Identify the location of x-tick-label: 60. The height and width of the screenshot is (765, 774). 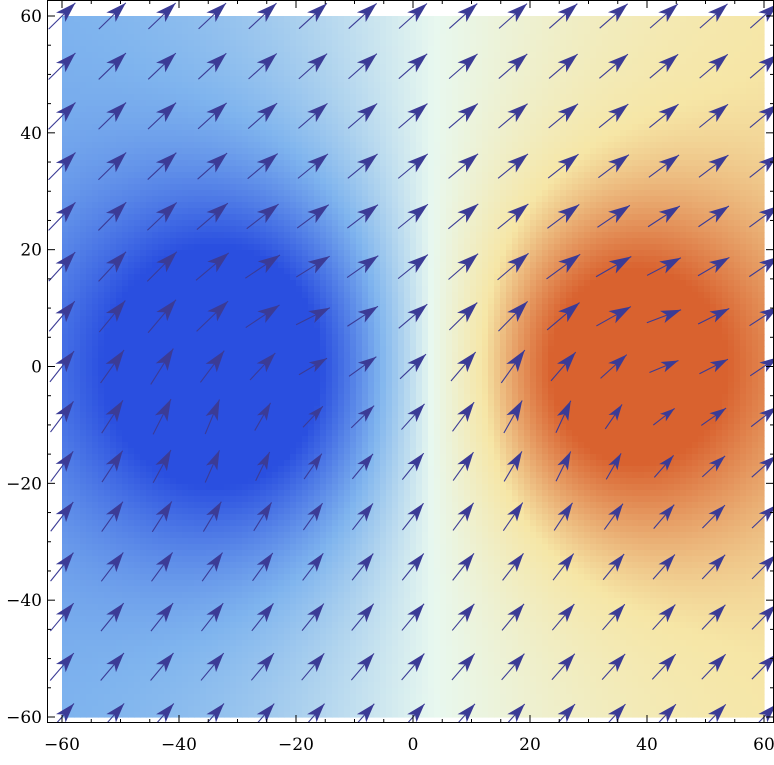
(763, 745).